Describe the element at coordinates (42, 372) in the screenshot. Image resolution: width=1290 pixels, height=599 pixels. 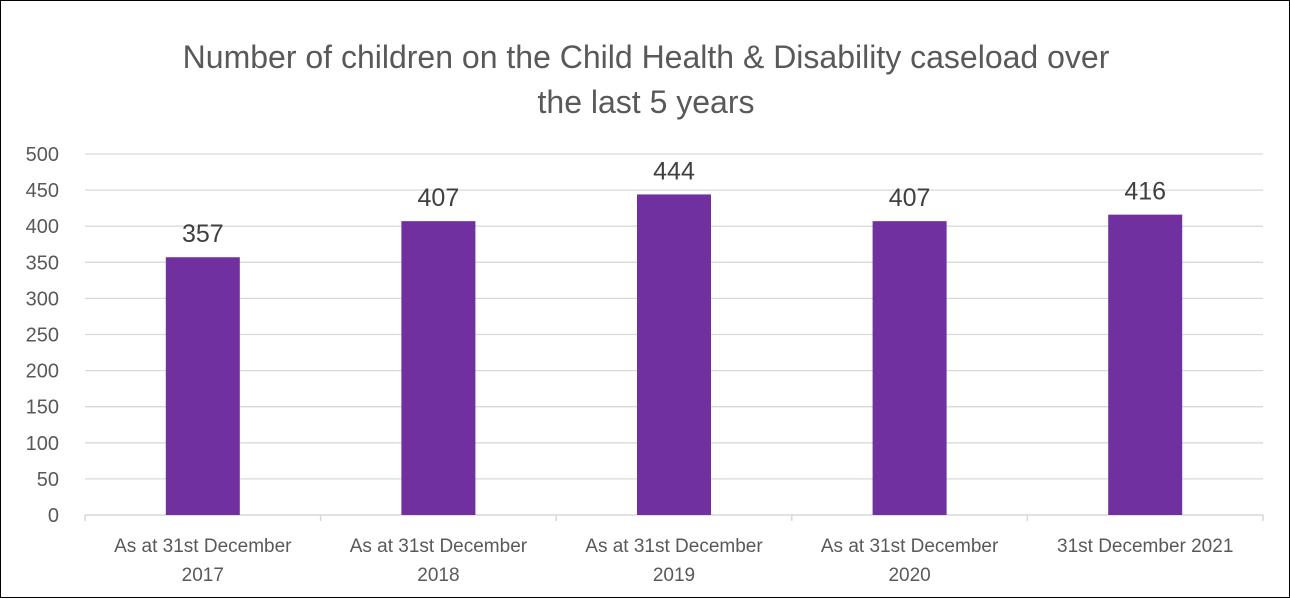
I see `y-tick-label: 200` at that location.